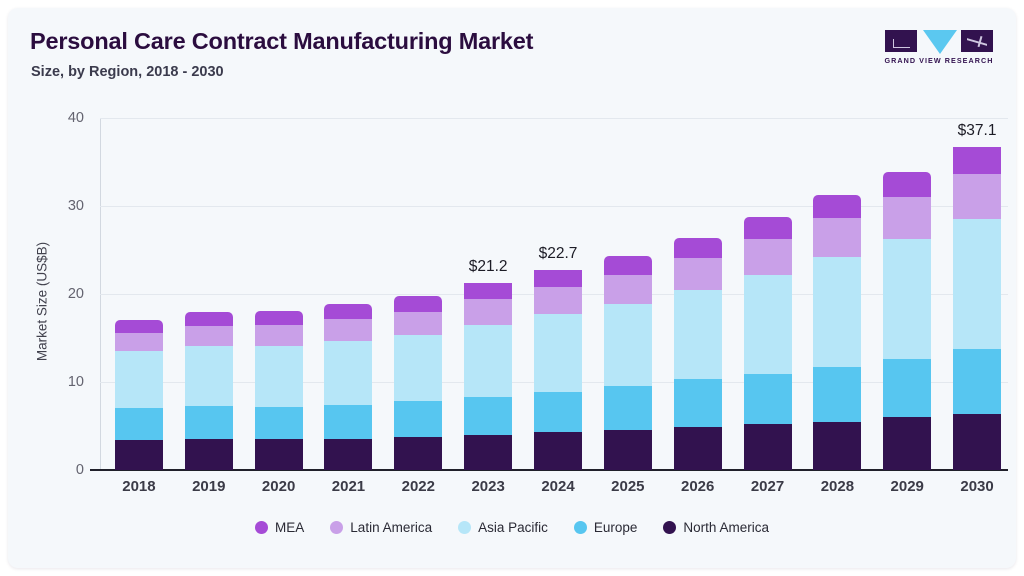 This screenshot has height=576, width=1024. I want to click on g-block-icon, so click(901, 41).